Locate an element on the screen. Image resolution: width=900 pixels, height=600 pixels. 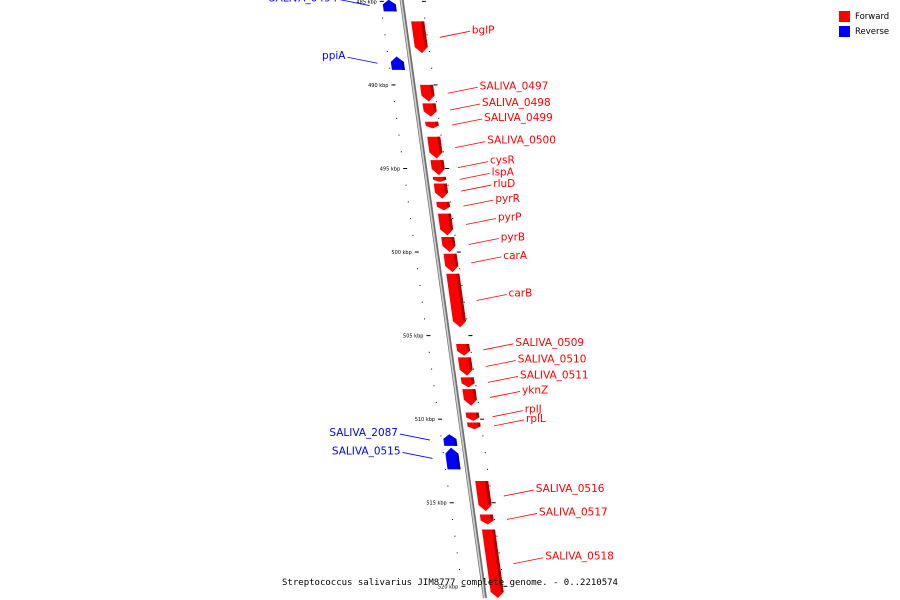
gene-rplL is located at coordinates (474, 426).